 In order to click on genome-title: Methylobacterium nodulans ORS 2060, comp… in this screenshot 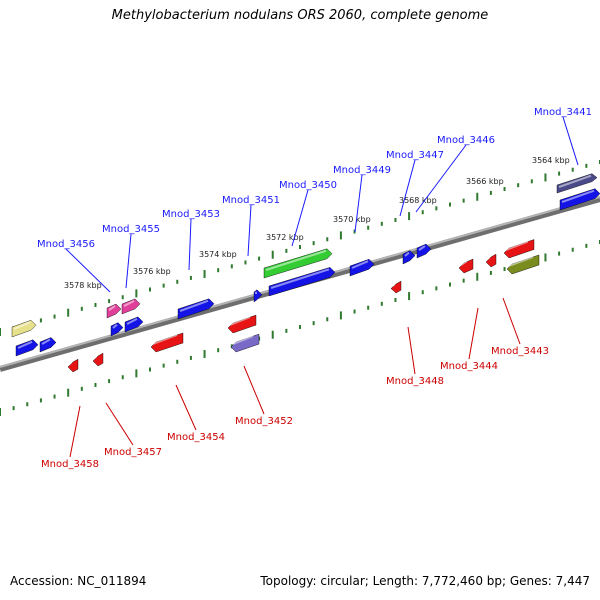, I will do `click(300, 15)`.